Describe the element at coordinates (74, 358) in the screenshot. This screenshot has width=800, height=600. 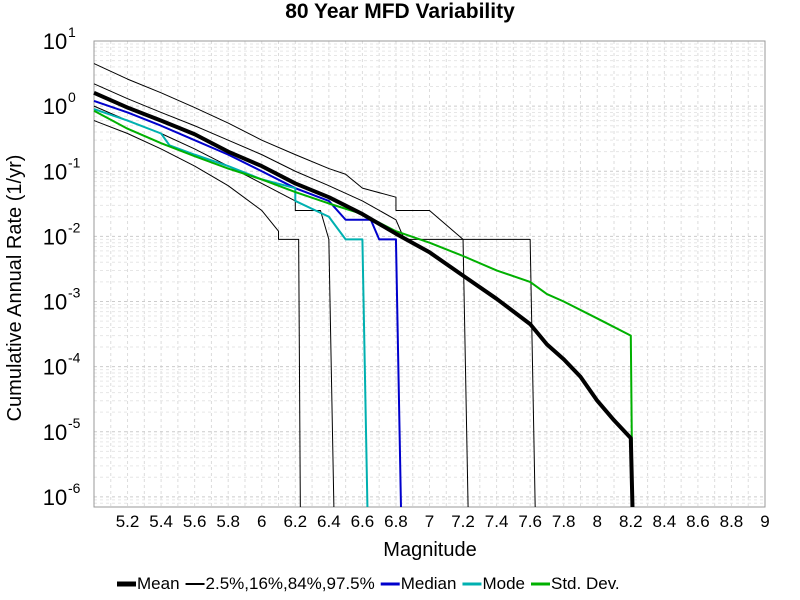
I see `y-tick-exponent: -4` at that location.